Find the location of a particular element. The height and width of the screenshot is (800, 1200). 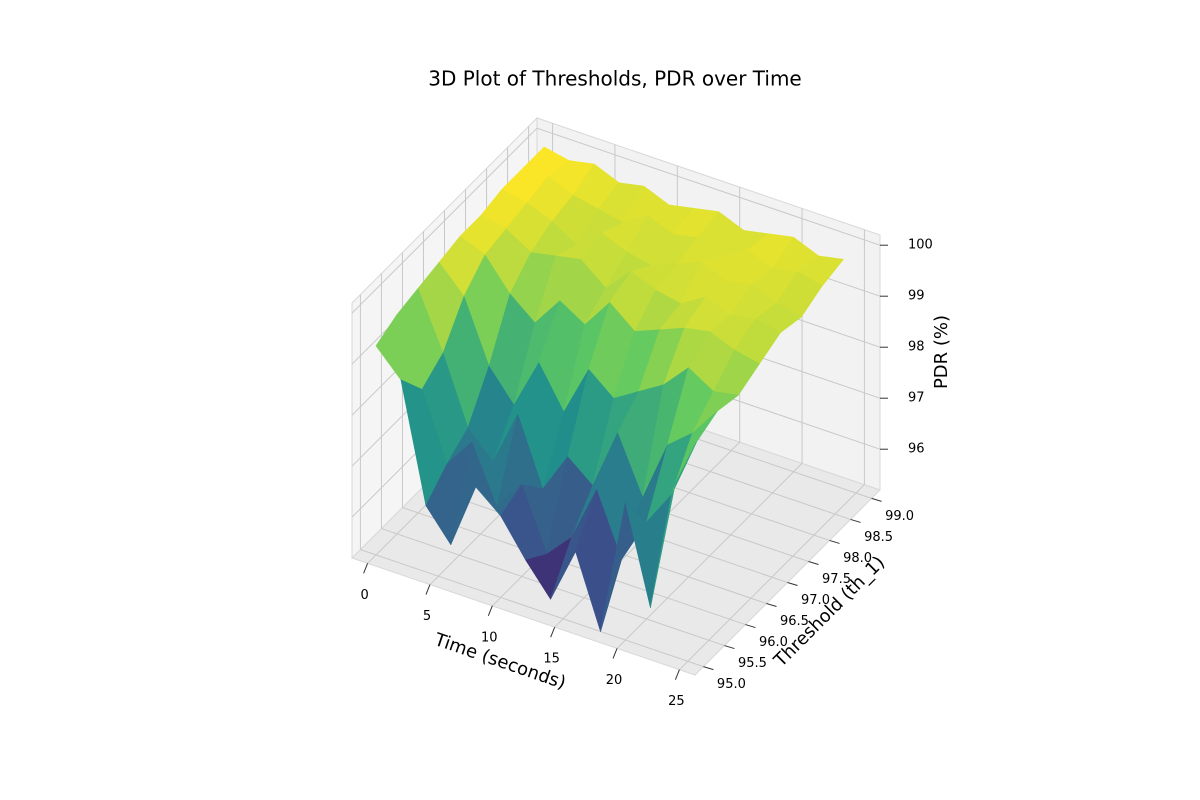

z-tick-label: 96 is located at coordinates (916, 449).